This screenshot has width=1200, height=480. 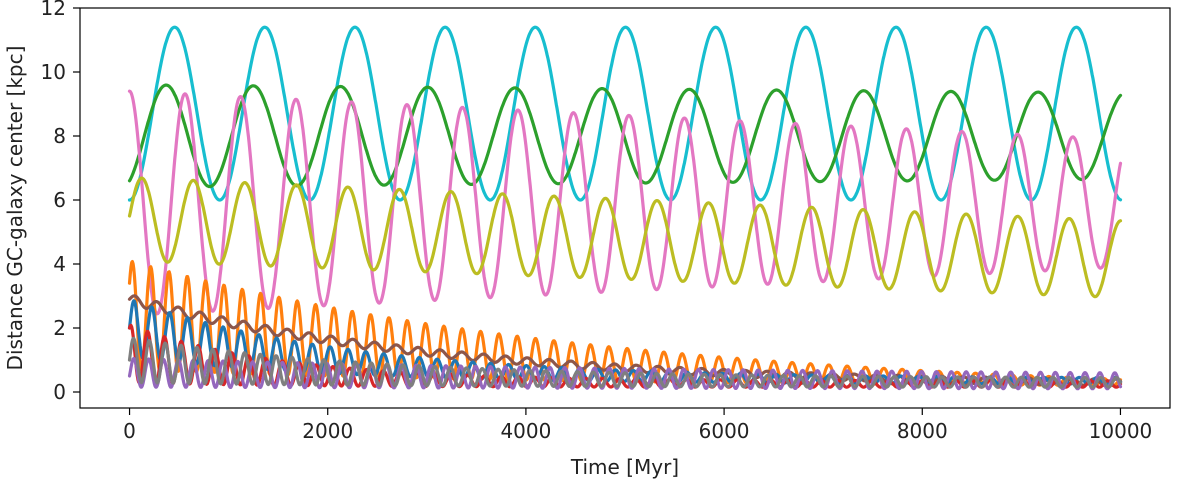 What do you see at coordinates (59, 264) in the screenshot?
I see `y-tick-label: 4` at bounding box center [59, 264].